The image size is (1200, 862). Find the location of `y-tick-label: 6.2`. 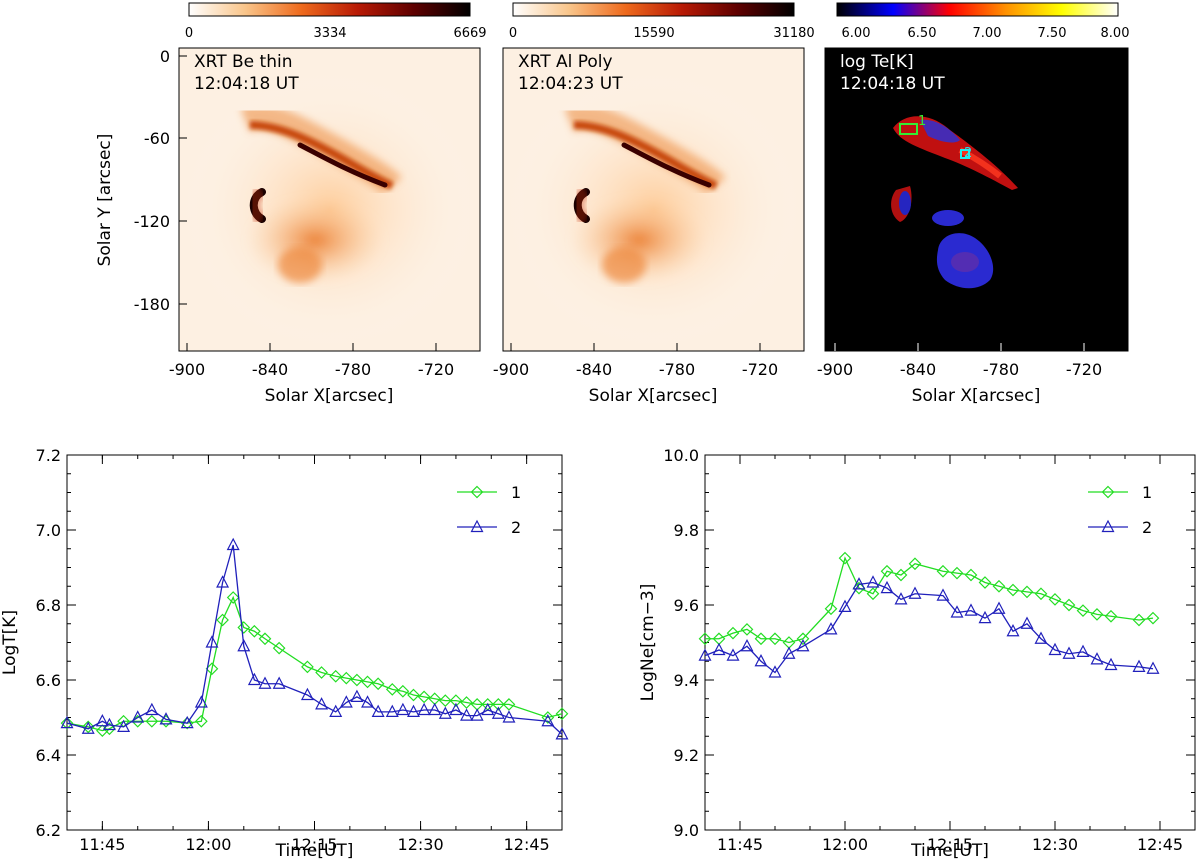

y-tick-label: 6.2 is located at coordinates (48, 830).